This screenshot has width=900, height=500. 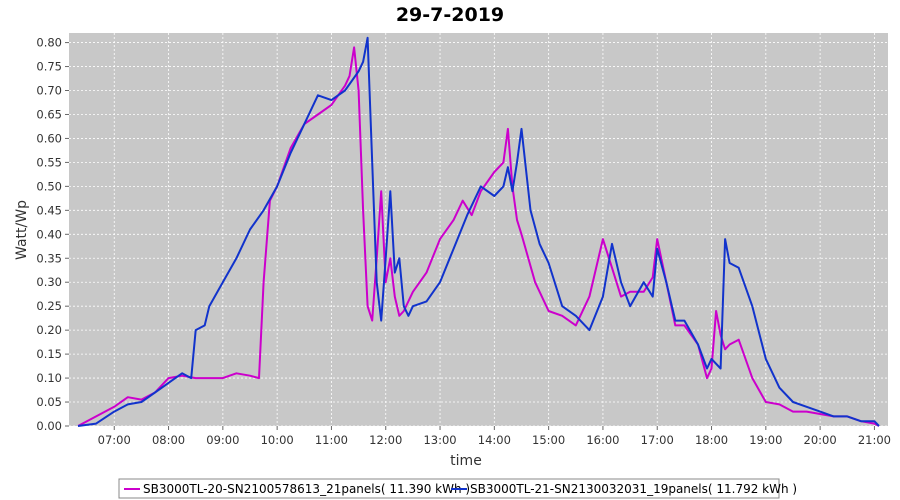 I want to click on x-tick-label: 16:00, so click(x=602, y=440).